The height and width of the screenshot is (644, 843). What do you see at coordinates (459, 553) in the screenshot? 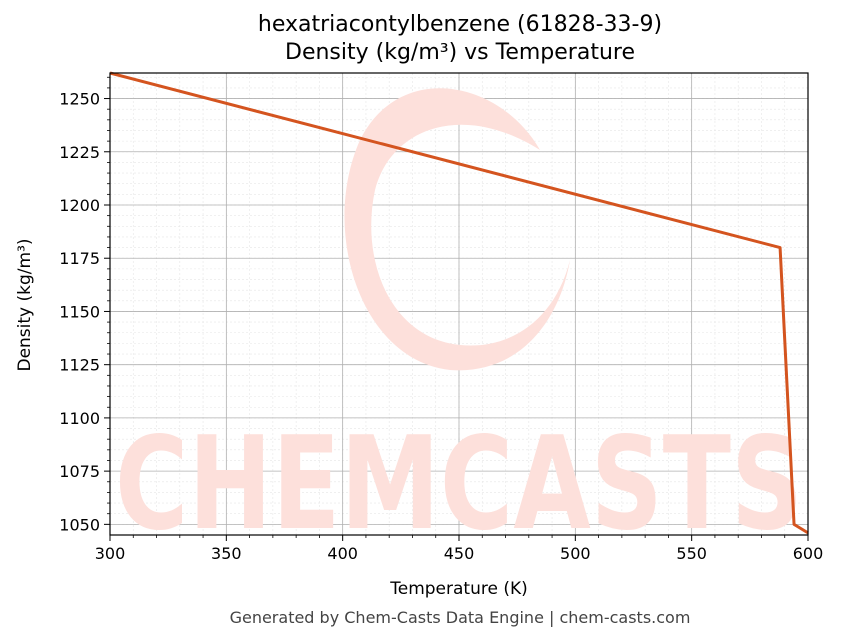
I see `x-tick-label: 450` at bounding box center [459, 553].